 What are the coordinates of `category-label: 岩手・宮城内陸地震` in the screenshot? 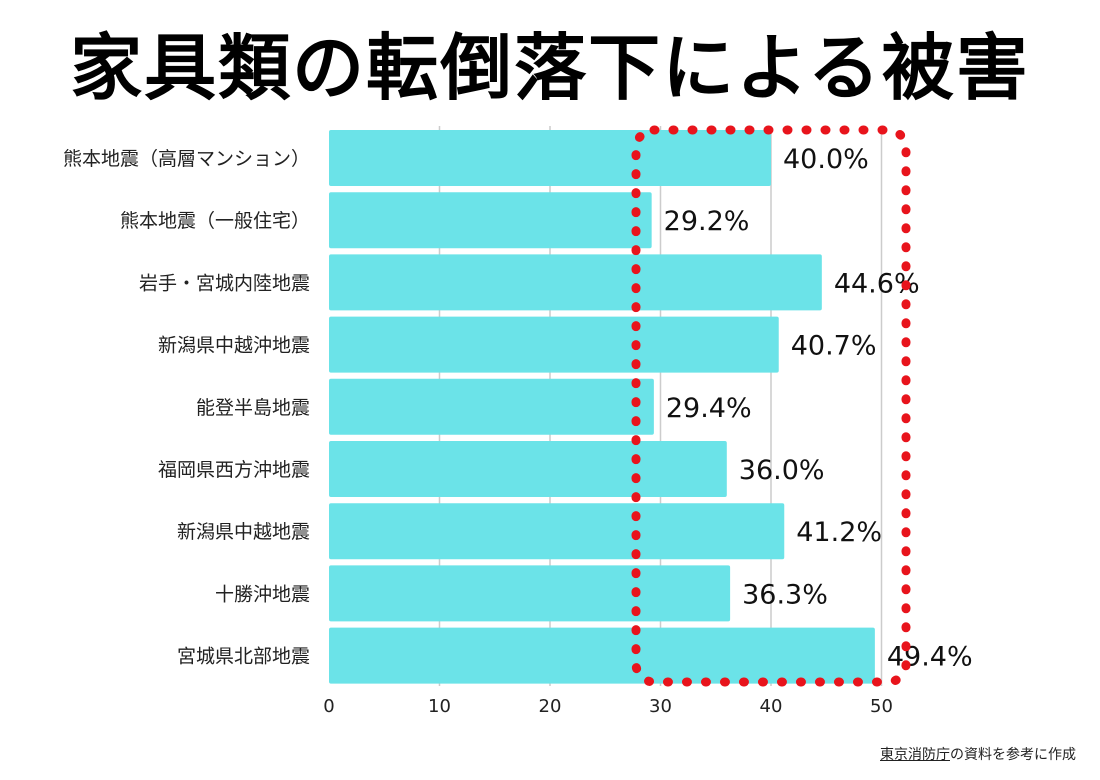 It's located at (224, 283).